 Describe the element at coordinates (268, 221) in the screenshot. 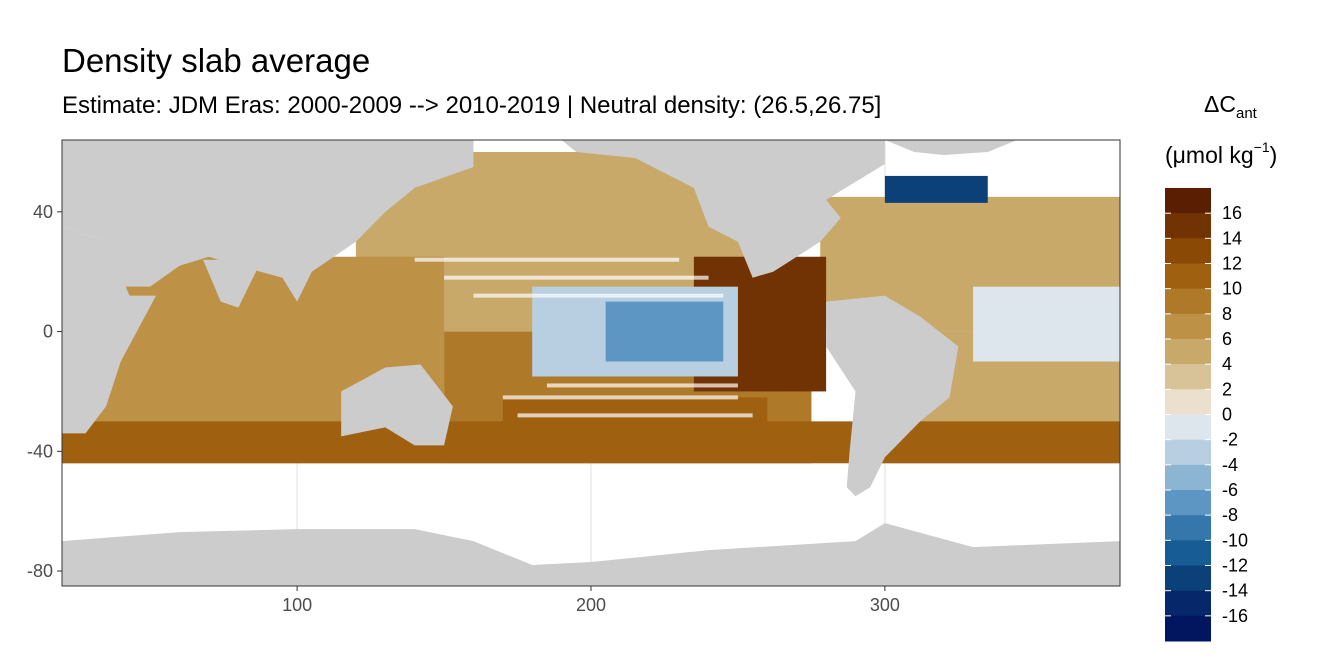

I see `land-eurasia` at that location.